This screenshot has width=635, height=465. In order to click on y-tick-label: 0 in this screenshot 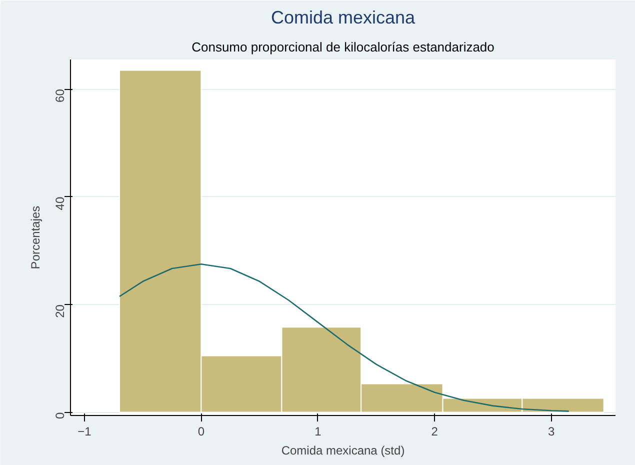, I will do `click(60, 415)`.